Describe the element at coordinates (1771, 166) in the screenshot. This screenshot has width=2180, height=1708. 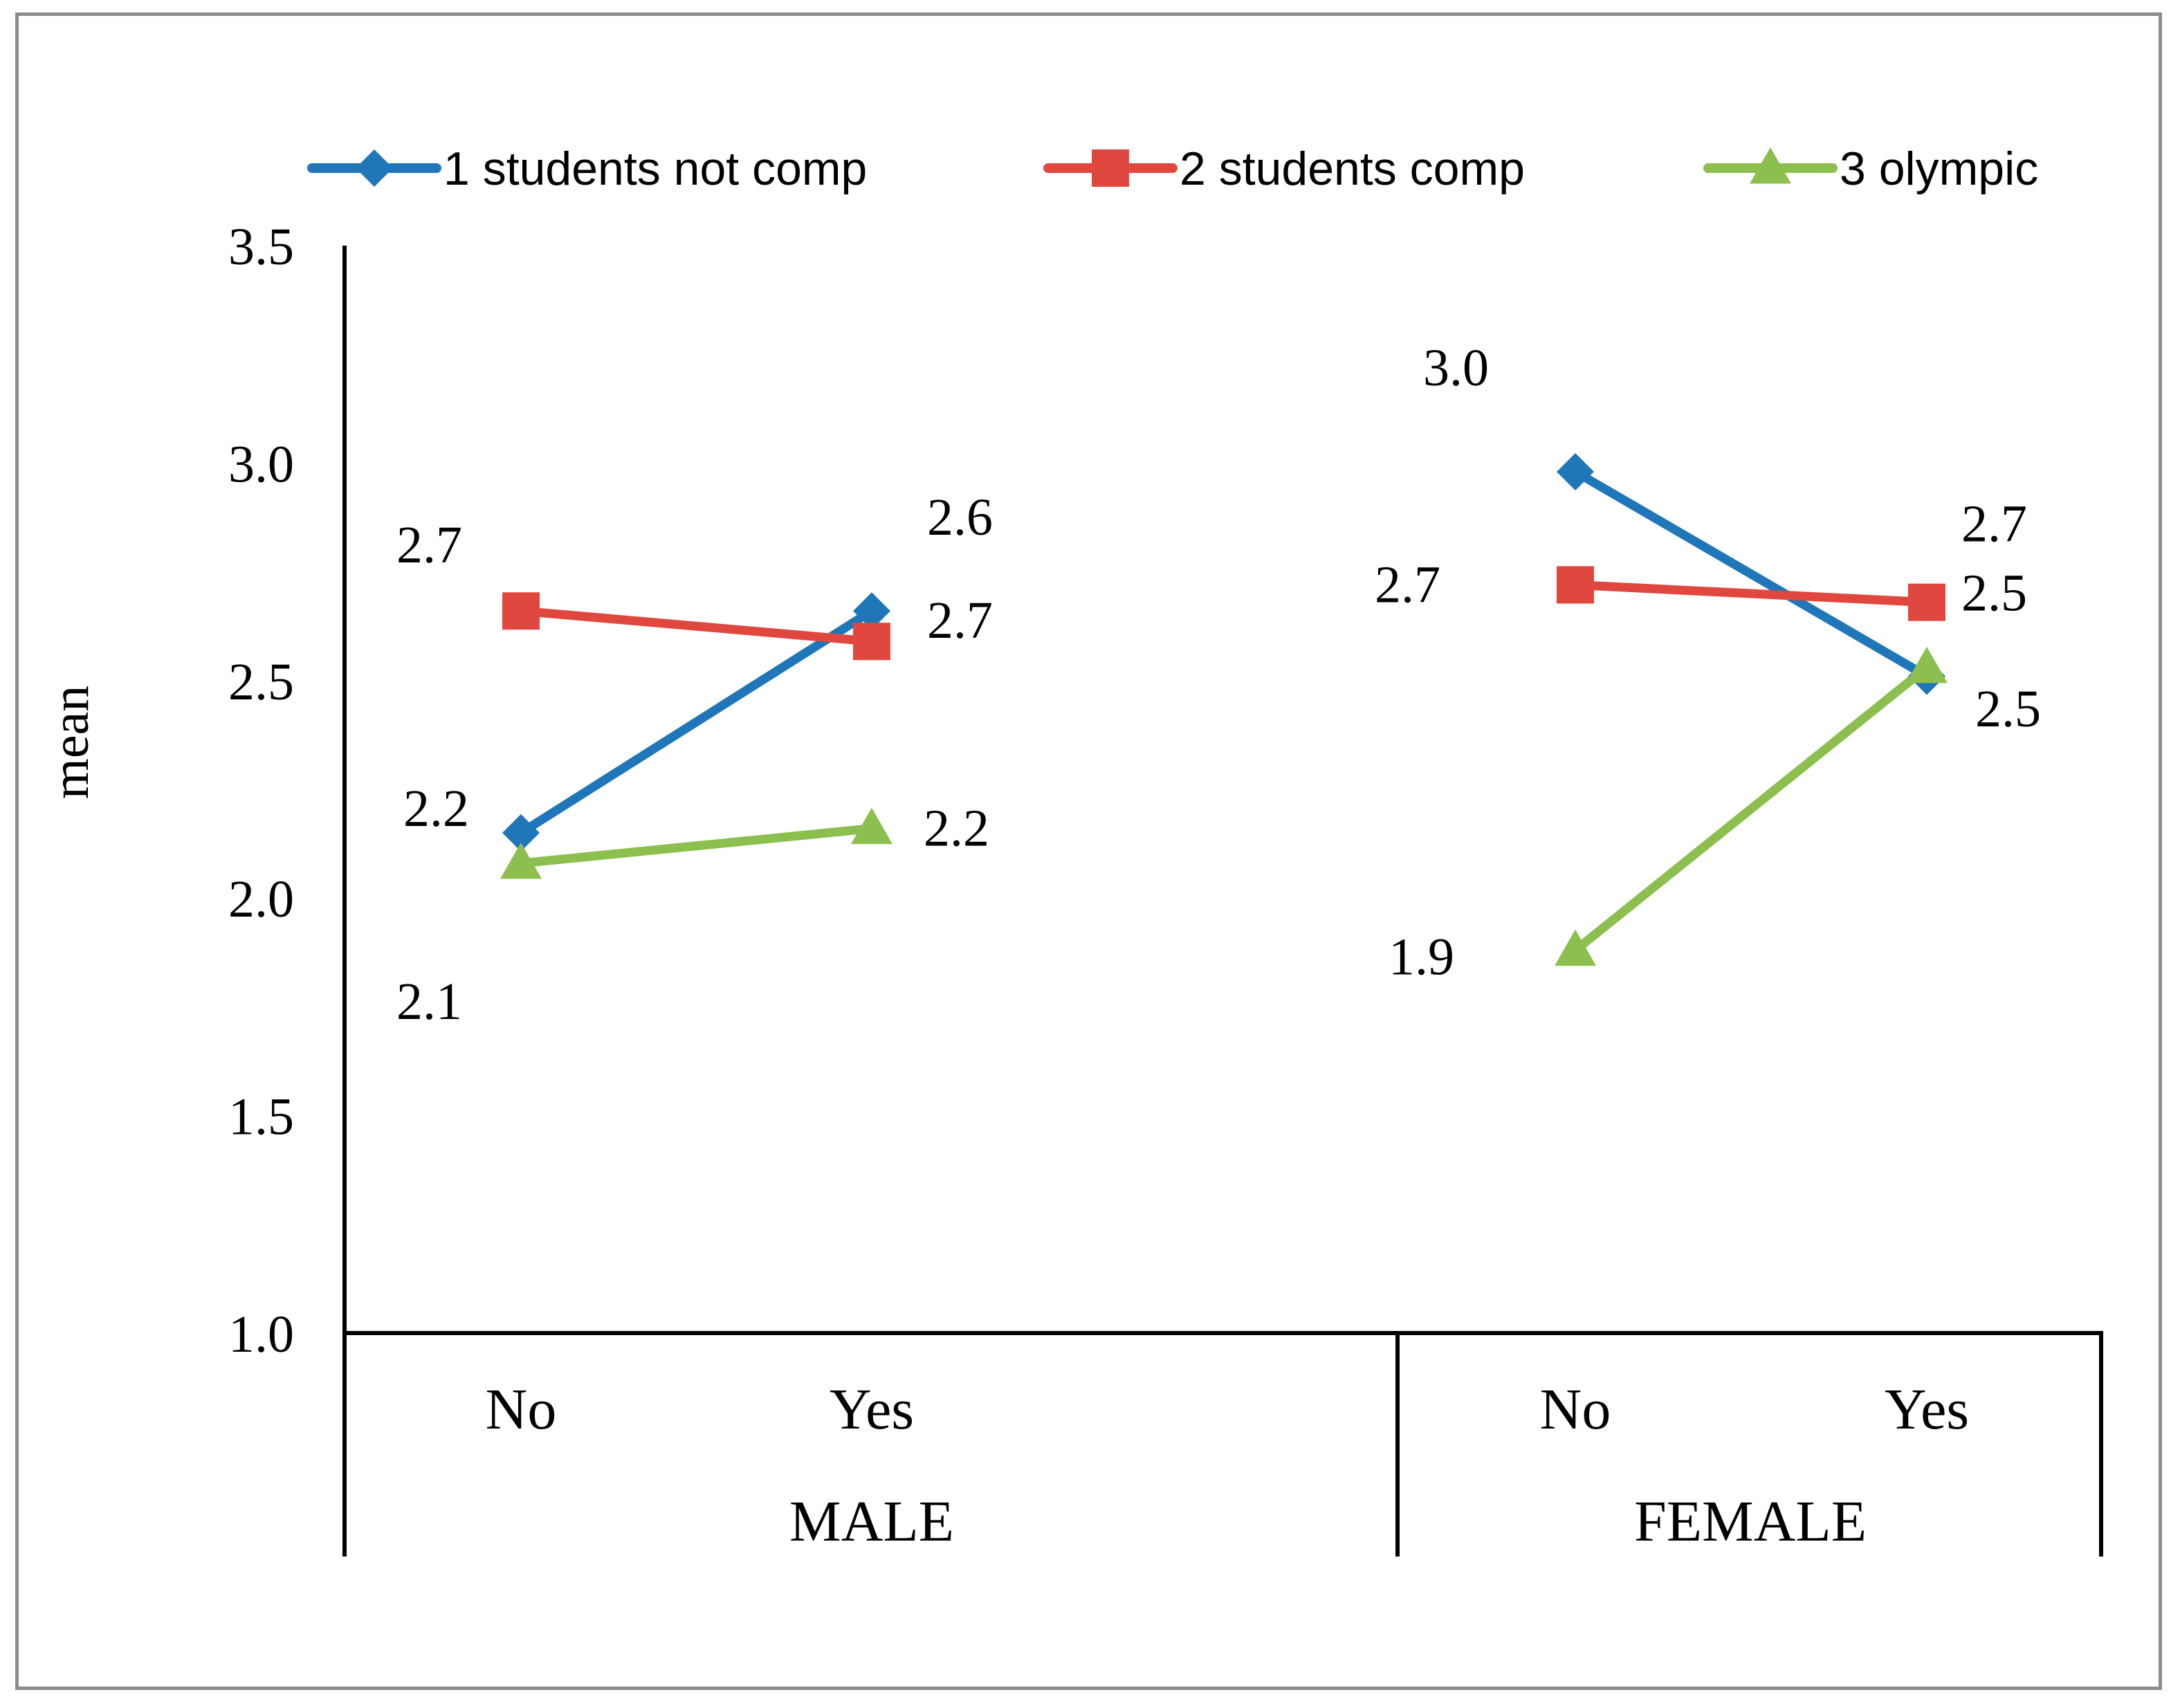
I see `legend-marker-triangle` at that location.